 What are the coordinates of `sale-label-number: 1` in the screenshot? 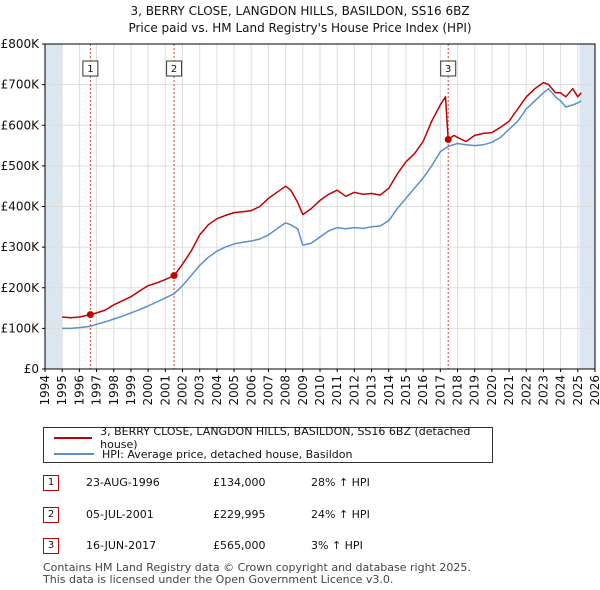 It's located at (90, 69).